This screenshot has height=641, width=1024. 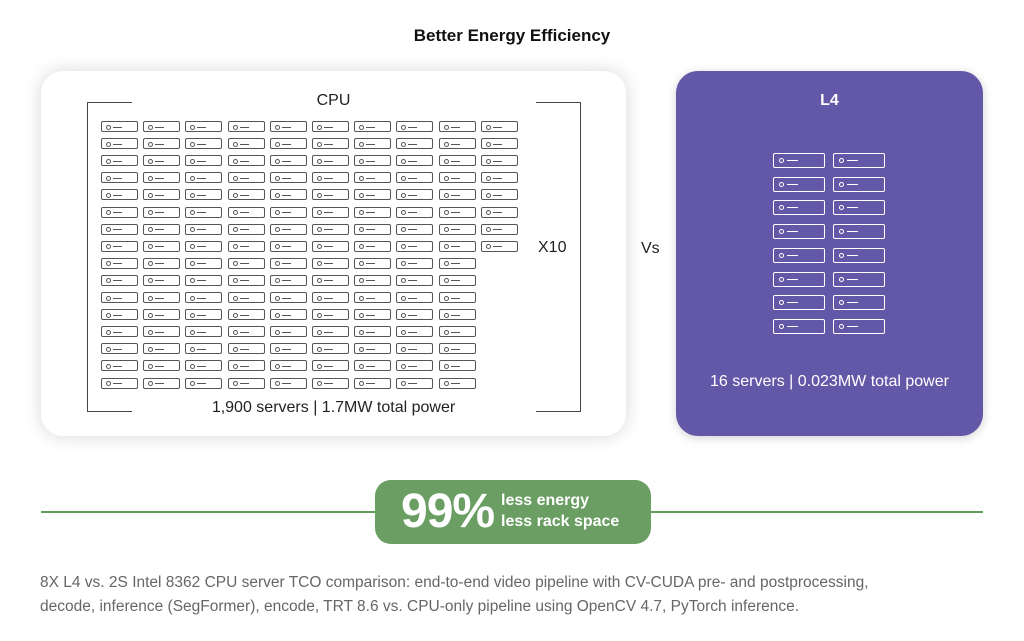 What do you see at coordinates (552, 247) in the screenshot?
I see `cpu-multiplier: X10` at bounding box center [552, 247].